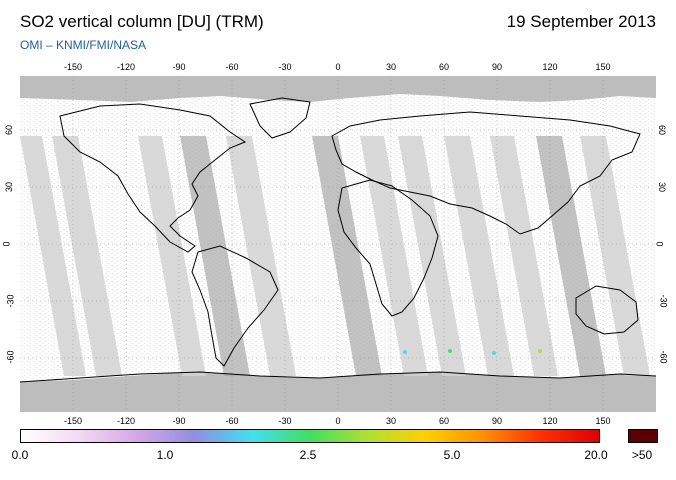 This screenshot has width=676, height=480. What do you see at coordinates (472, 352) in the screenshot?
I see `so2-hotspots` at bounding box center [472, 352].